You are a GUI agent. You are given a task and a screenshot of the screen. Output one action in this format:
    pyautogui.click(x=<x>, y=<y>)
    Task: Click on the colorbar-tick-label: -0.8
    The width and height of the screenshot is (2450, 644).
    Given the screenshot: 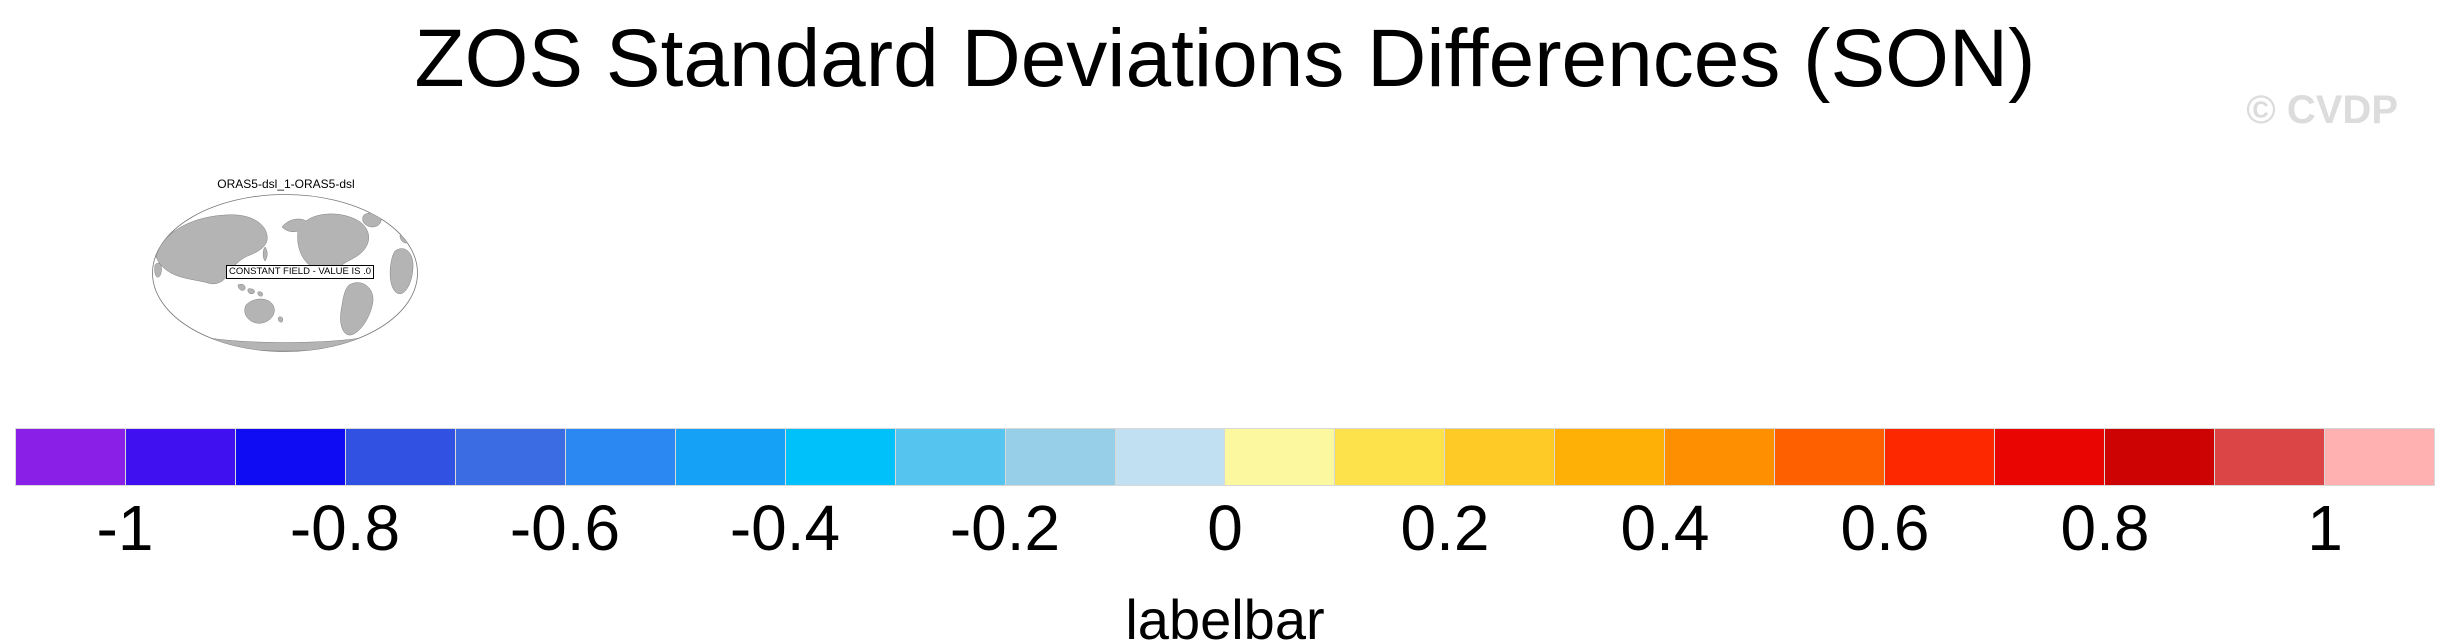 What is the action you would take?
    pyautogui.click(x=345, y=528)
    